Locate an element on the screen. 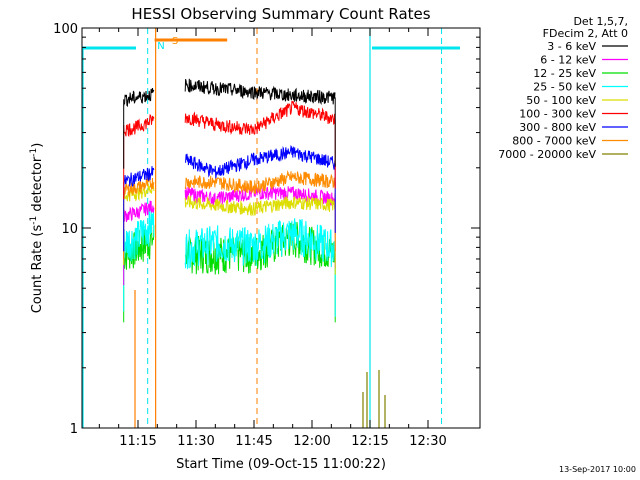 The width and height of the screenshot is (640, 480). legend-label: 12 - 25 keV is located at coordinates (564, 73).